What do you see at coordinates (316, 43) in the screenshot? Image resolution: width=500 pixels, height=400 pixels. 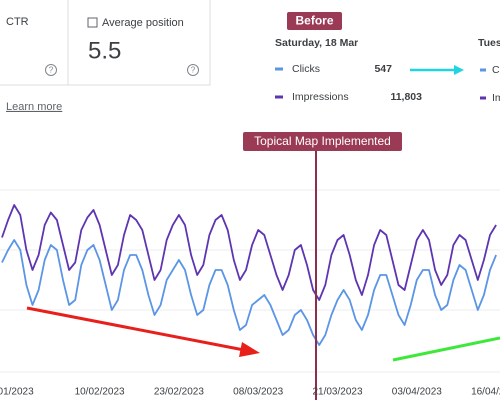 I see `tooltip-date: Saturday, 18 Mar` at bounding box center [316, 43].